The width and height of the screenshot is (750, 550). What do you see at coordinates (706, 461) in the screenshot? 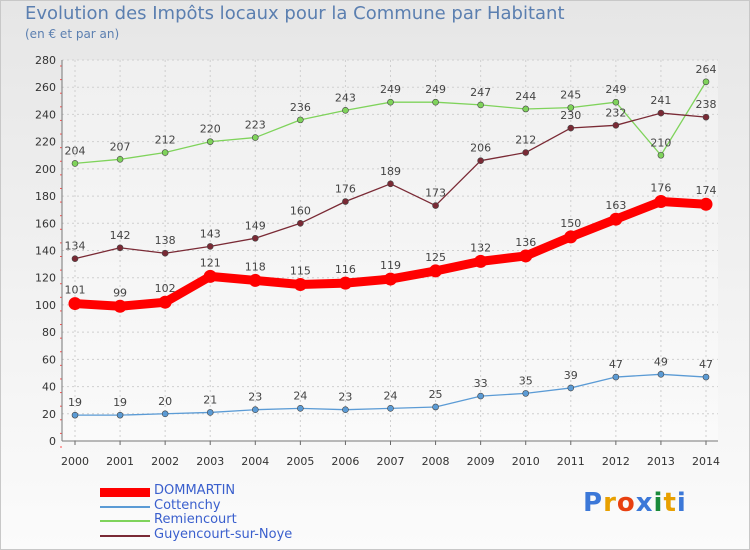
I see `x-tick-label: 2014` at bounding box center [706, 461].